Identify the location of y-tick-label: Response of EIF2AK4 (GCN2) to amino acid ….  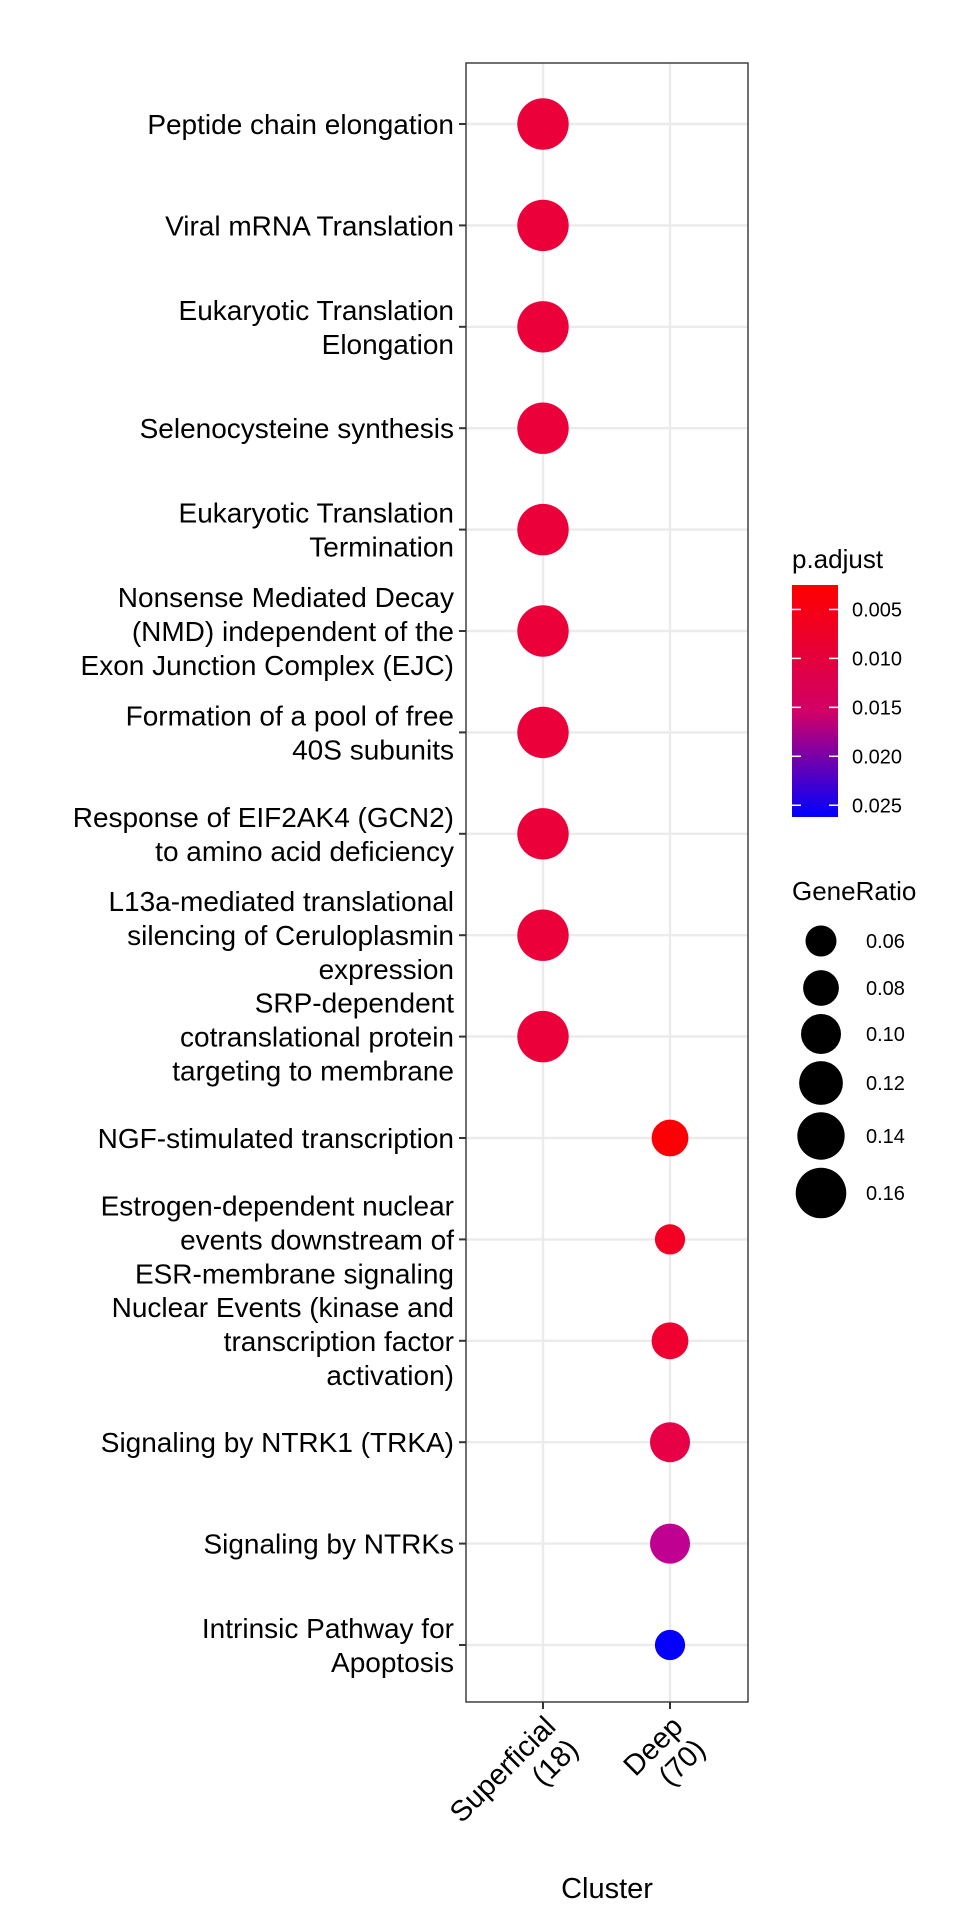
(263, 834).